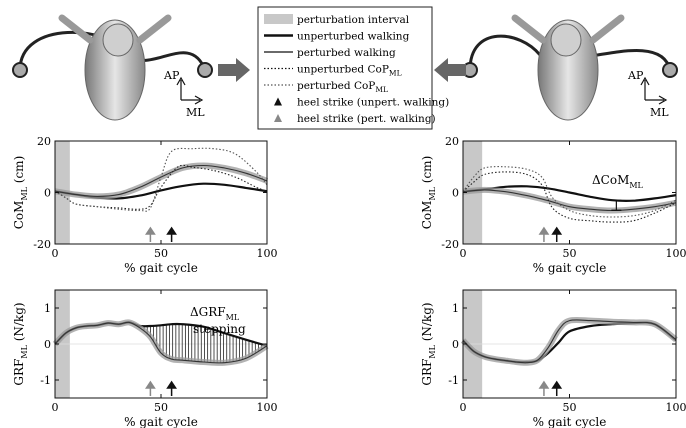 This screenshot has height=428, width=686. What do you see at coordinates (131, 67) in the screenshot?
I see `walker-illustration-left: AP ML` at bounding box center [131, 67].